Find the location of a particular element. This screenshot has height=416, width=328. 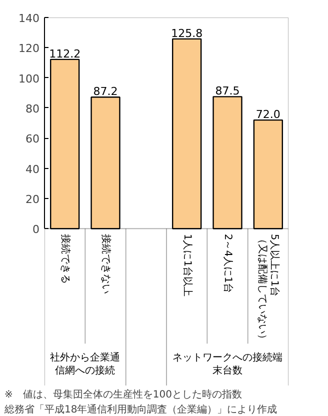

text: ※ 値は、母集団全体の生産性を100とした時の指数 is located at coordinates (123, 394).